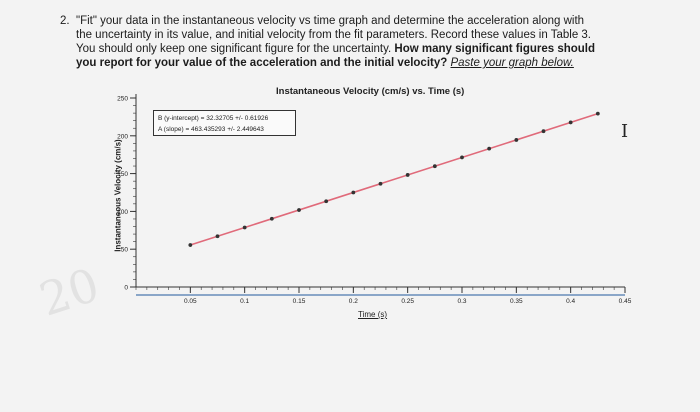 The width and height of the screenshot is (700, 412). What do you see at coordinates (461, 301) in the screenshot?
I see `x-tick-label: 0.3` at bounding box center [461, 301].